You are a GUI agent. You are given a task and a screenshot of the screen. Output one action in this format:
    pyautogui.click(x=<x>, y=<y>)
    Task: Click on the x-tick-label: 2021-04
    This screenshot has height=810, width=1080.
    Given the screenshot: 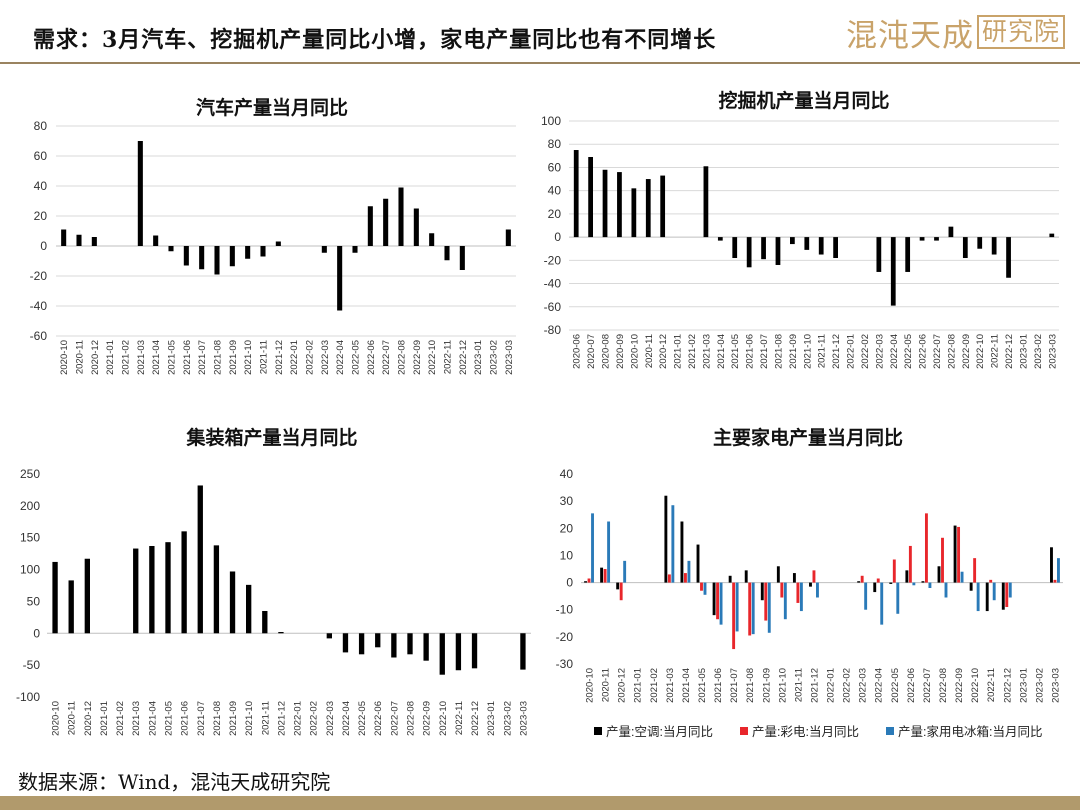 What is the action you would take?
    pyautogui.click(x=686, y=685)
    